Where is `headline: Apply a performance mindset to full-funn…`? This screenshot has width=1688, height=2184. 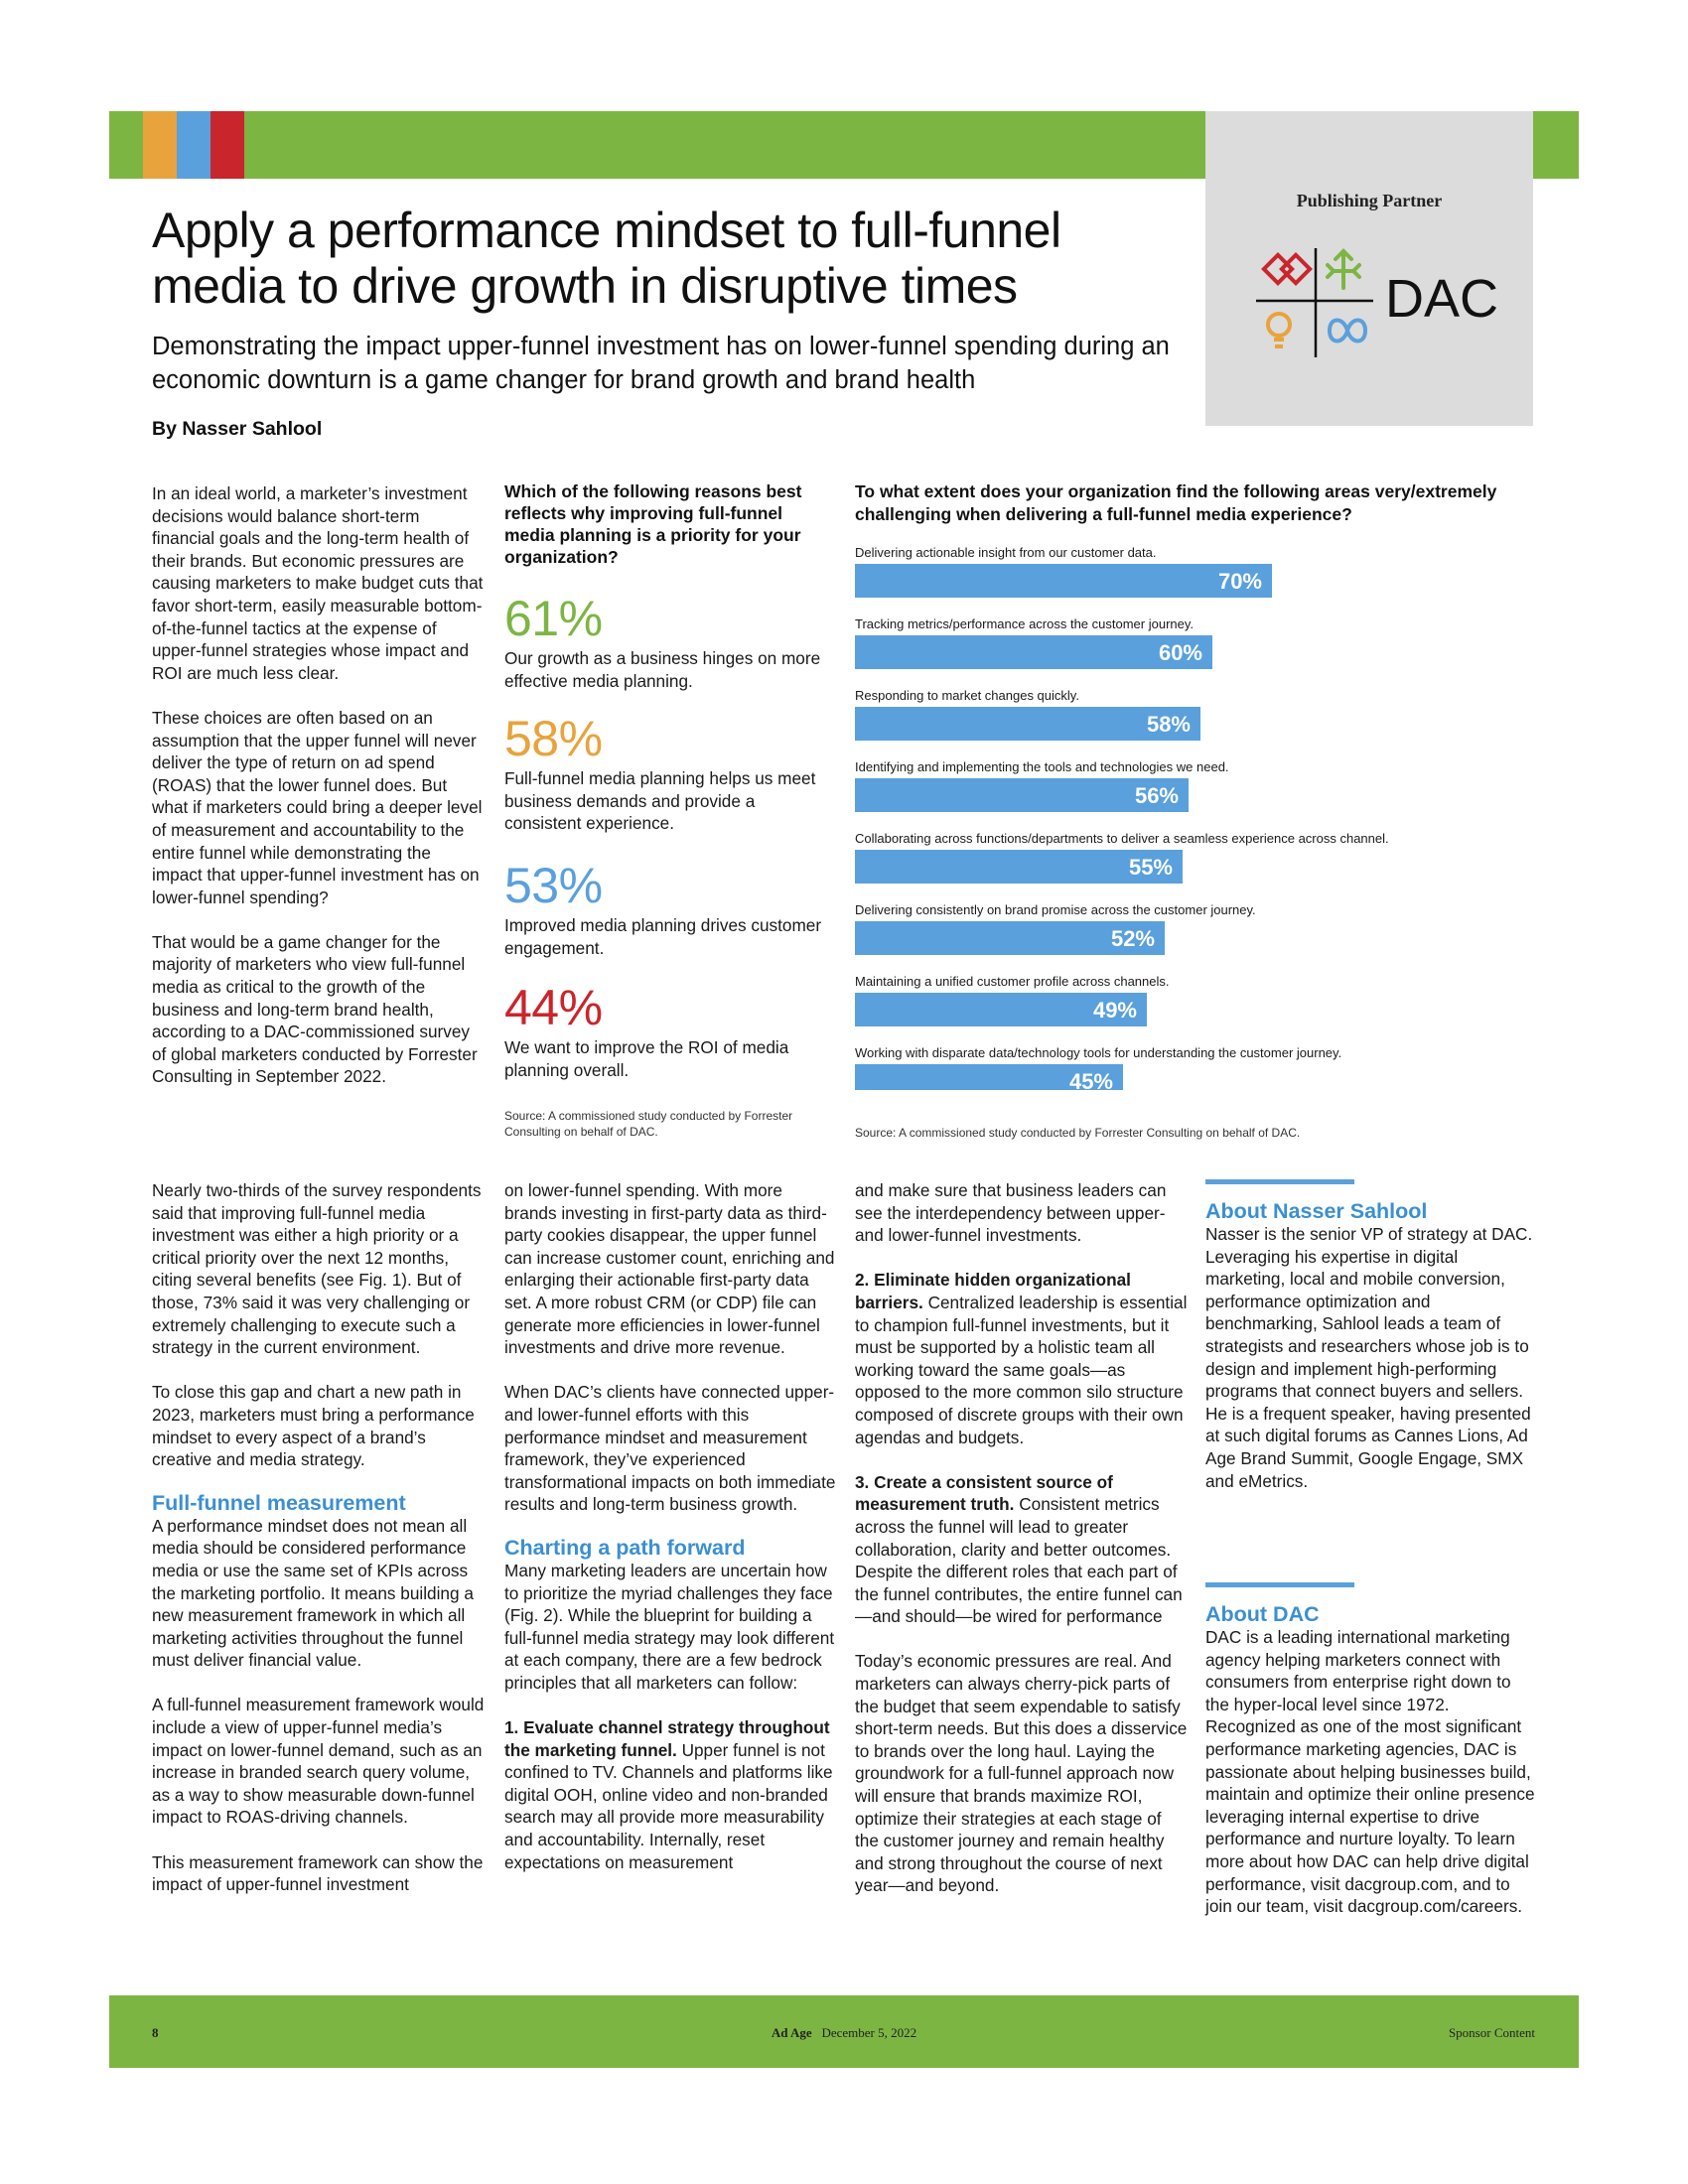 headline: Apply a performance mindset to full-funn… is located at coordinates (606, 258).